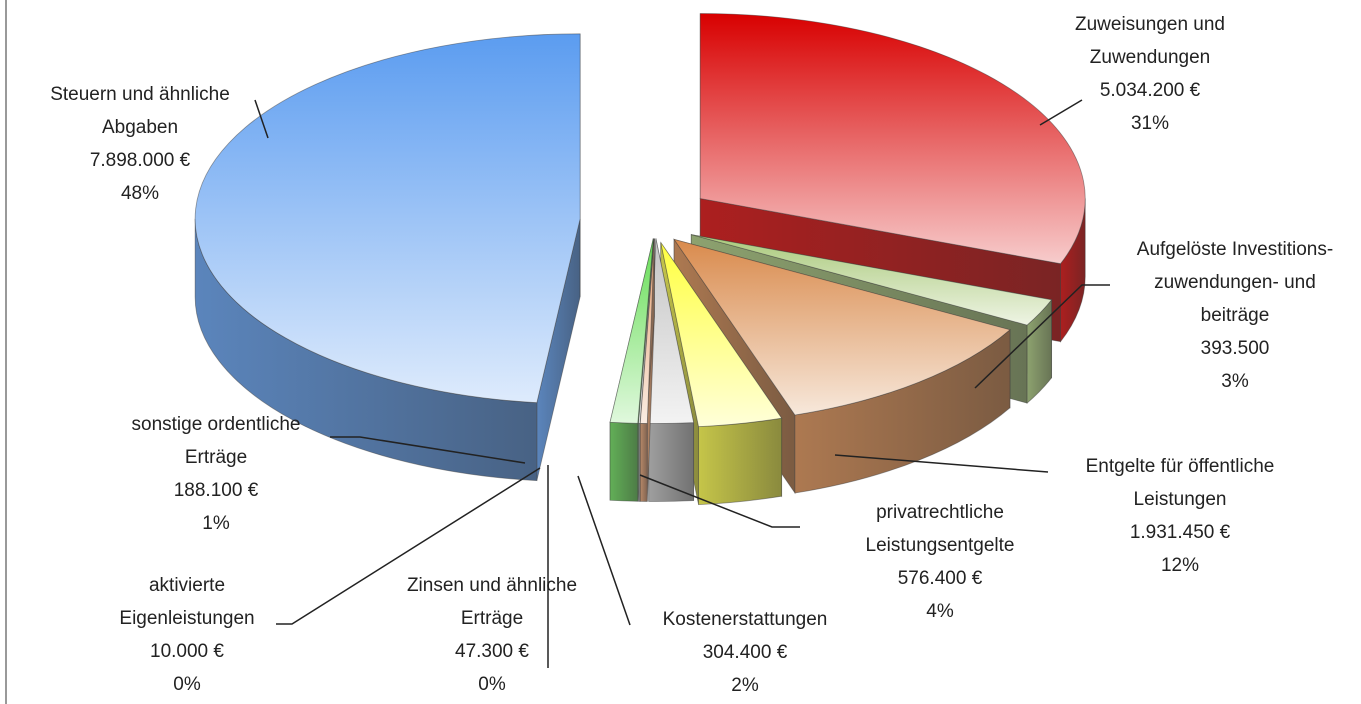 The height and width of the screenshot is (704, 1361). Describe the element at coordinates (492, 651) in the screenshot. I see `label-line: 47.300 €` at that location.